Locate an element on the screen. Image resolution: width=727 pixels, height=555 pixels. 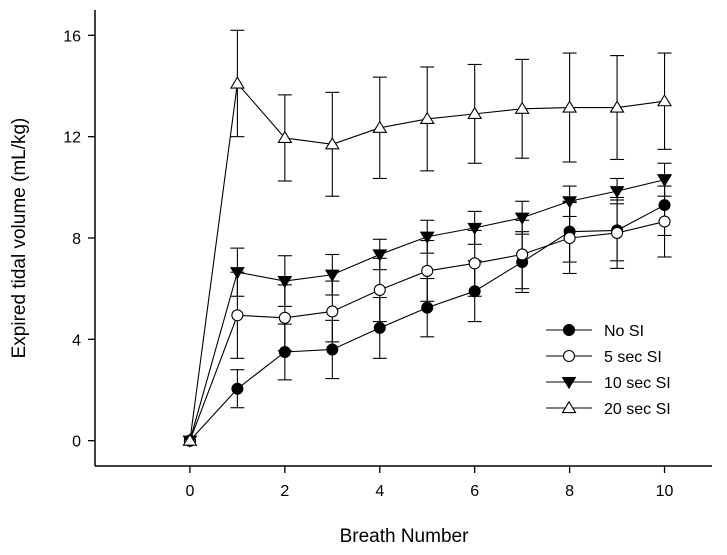
legend-item: No SI is located at coordinates (595, 331).